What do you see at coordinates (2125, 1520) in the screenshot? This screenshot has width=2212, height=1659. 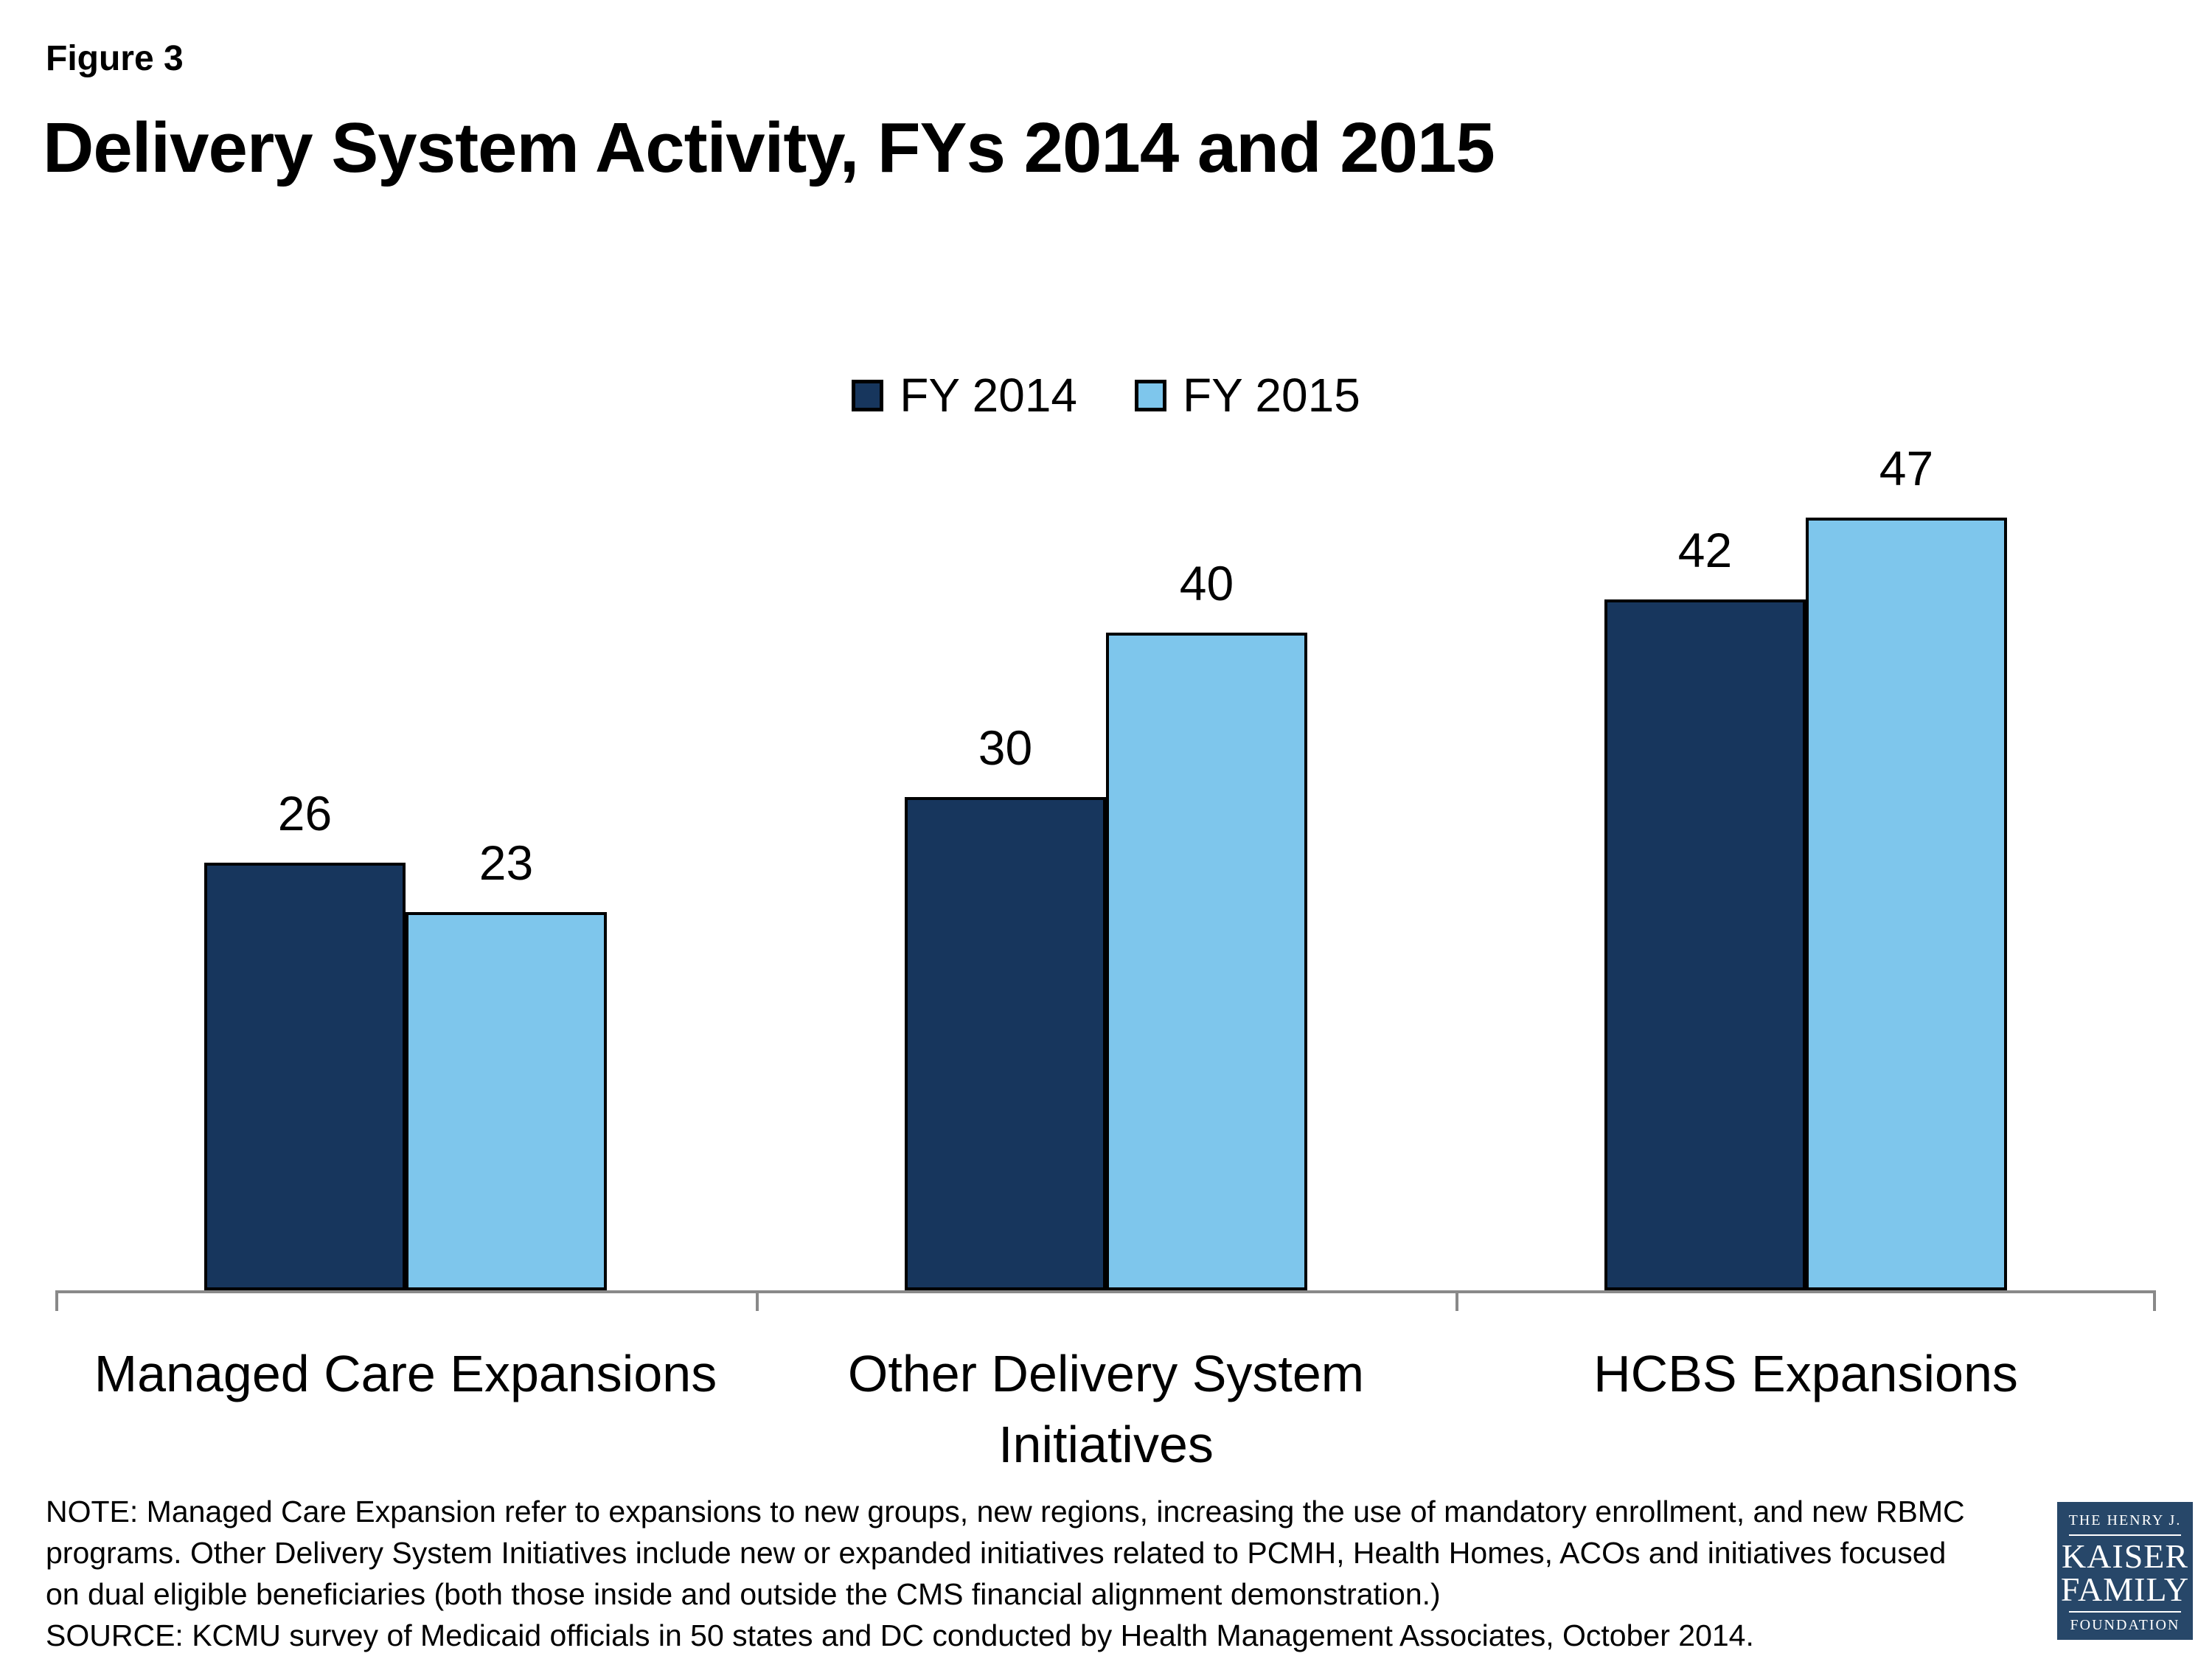 I see `logo-line-henry-j: THE HENRY J.` at bounding box center [2125, 1520].